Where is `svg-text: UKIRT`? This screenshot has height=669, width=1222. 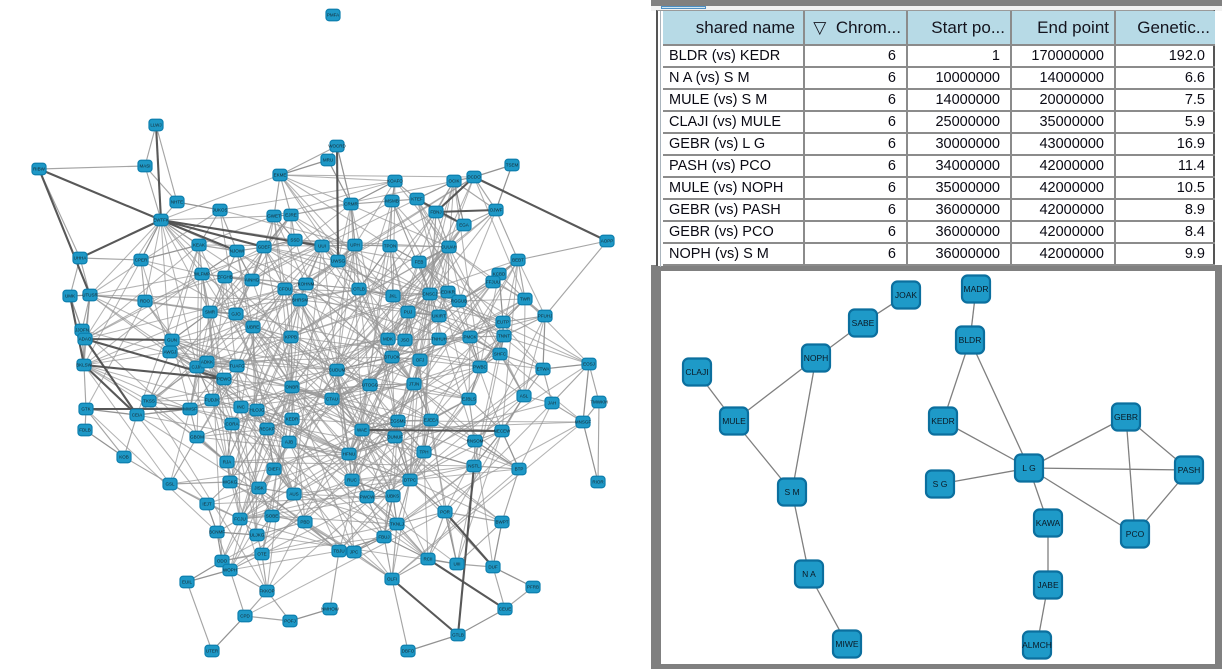
svg-text: UKIRT is located at coordinates (439, 316).